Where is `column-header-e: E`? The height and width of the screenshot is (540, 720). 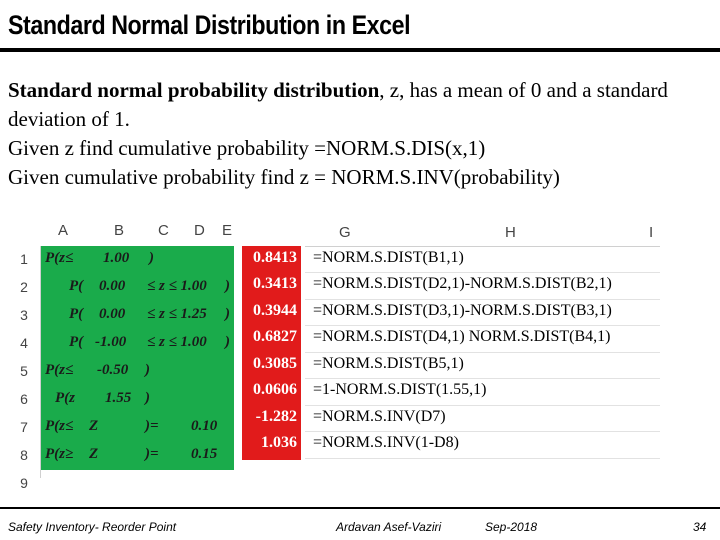
column-header-e: E is located at coordinates (227, 230).